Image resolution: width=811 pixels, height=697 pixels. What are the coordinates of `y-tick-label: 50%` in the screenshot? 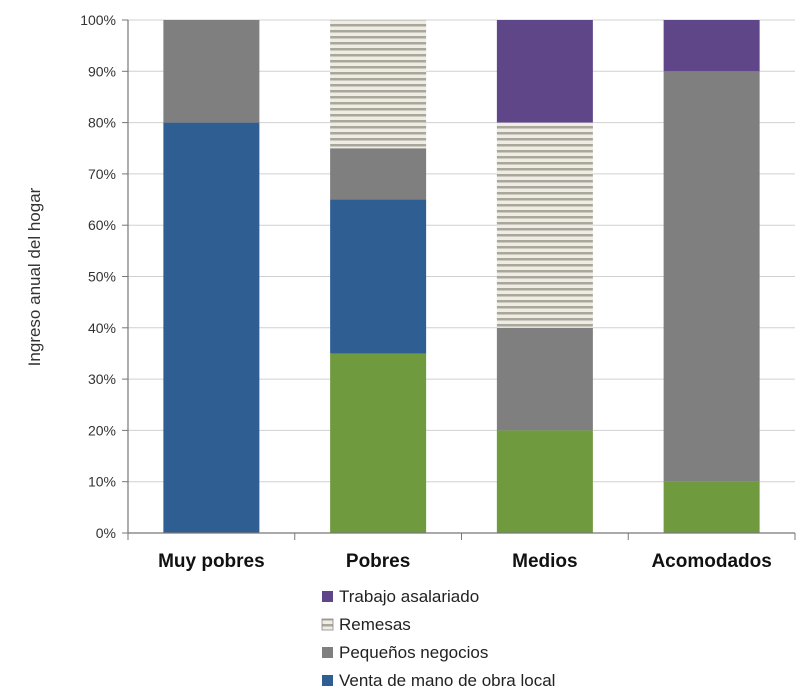 It's located at (102, 277).